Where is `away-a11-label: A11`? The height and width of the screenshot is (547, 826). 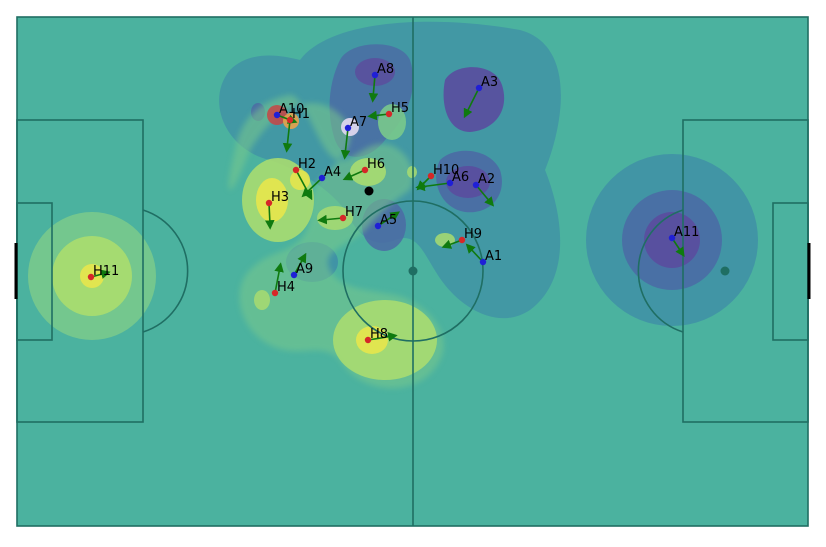
away-a11-label: A11 is located at coordinates (686, 232).